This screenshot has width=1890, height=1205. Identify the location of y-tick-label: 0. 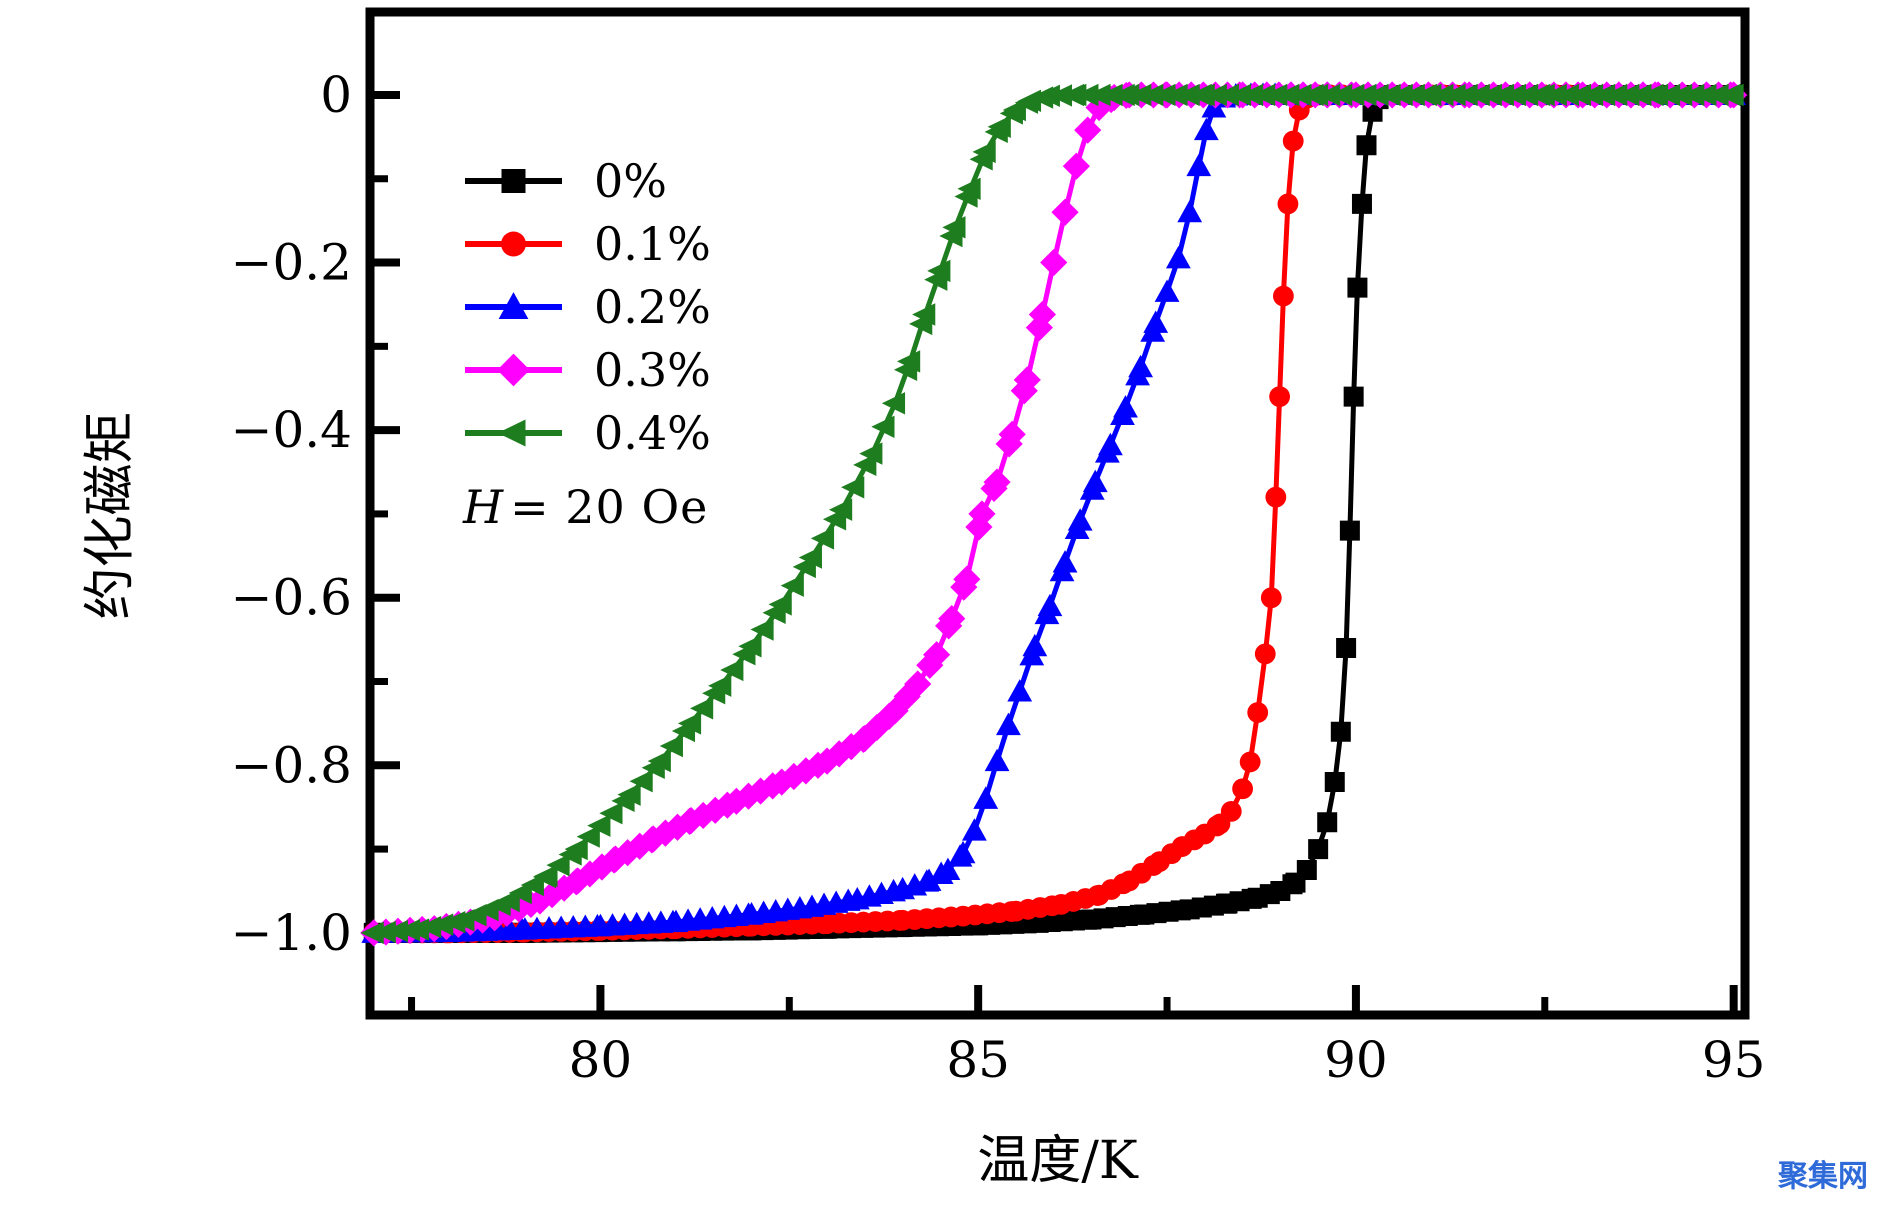
(336, 95).